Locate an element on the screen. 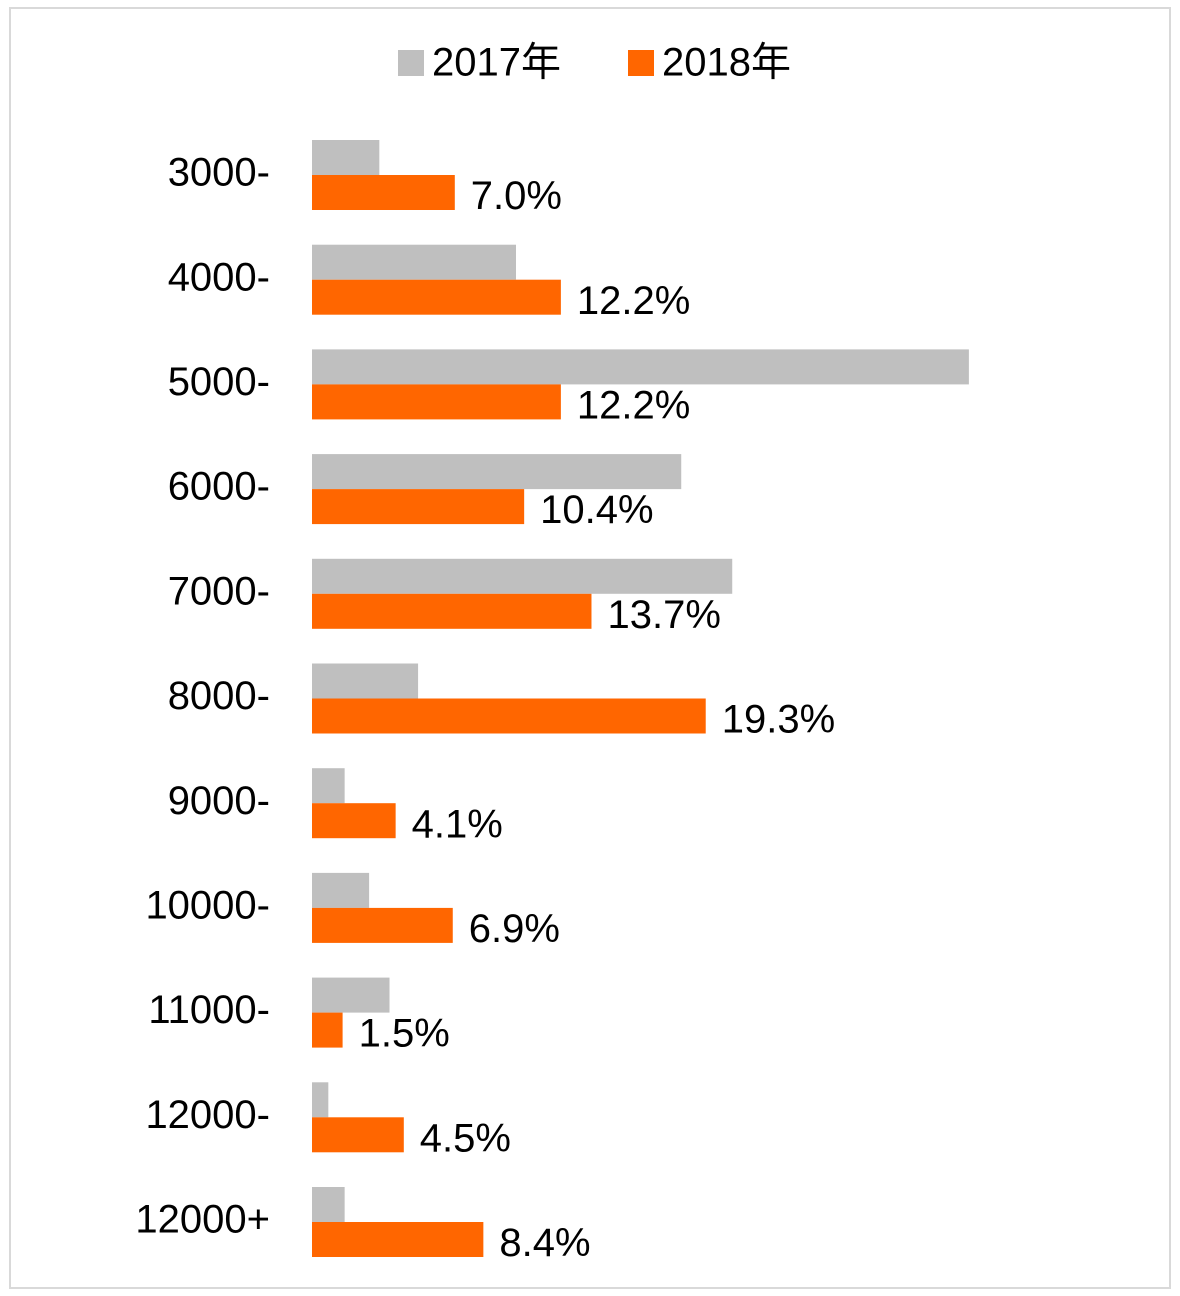 This screenshot has width=1180, height=1296. value-label: 13.7% is located at coordinates (663, 615).